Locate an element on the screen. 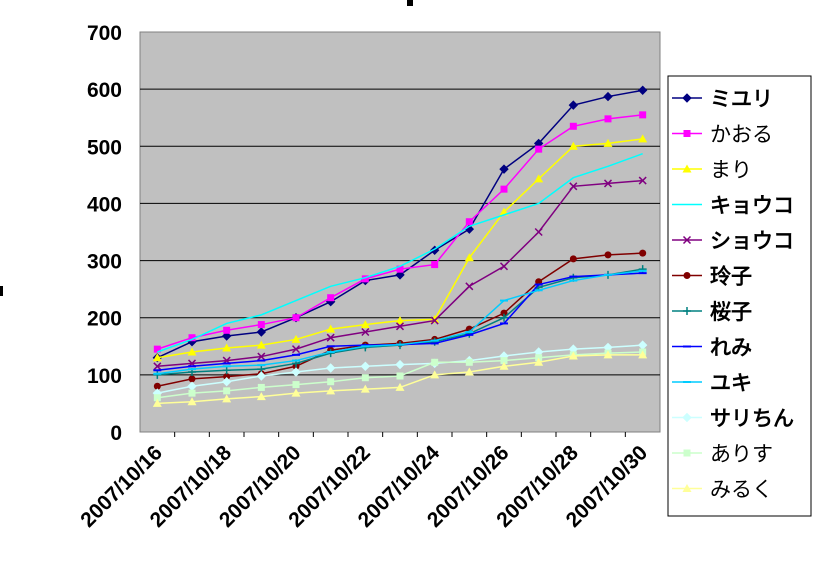  legend-item: 桜子 is located at coordinates (712, 312).